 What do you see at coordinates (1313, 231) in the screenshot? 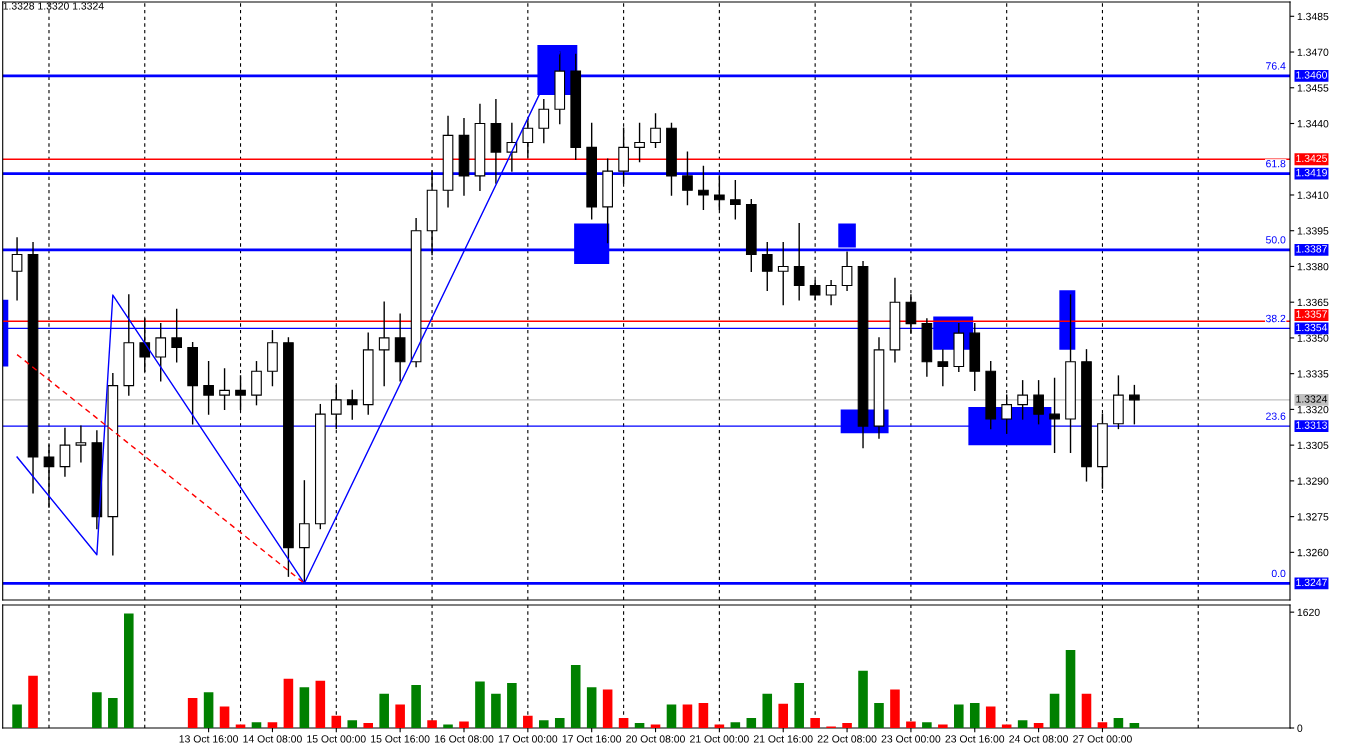
I see `y-tick-label: 1.3395` at bounding box center [1313, 231].